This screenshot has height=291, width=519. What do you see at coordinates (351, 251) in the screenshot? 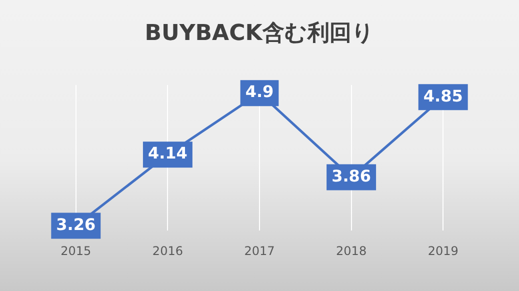
I see `x-tick-label: 2018` at bounding box center [351, 251].